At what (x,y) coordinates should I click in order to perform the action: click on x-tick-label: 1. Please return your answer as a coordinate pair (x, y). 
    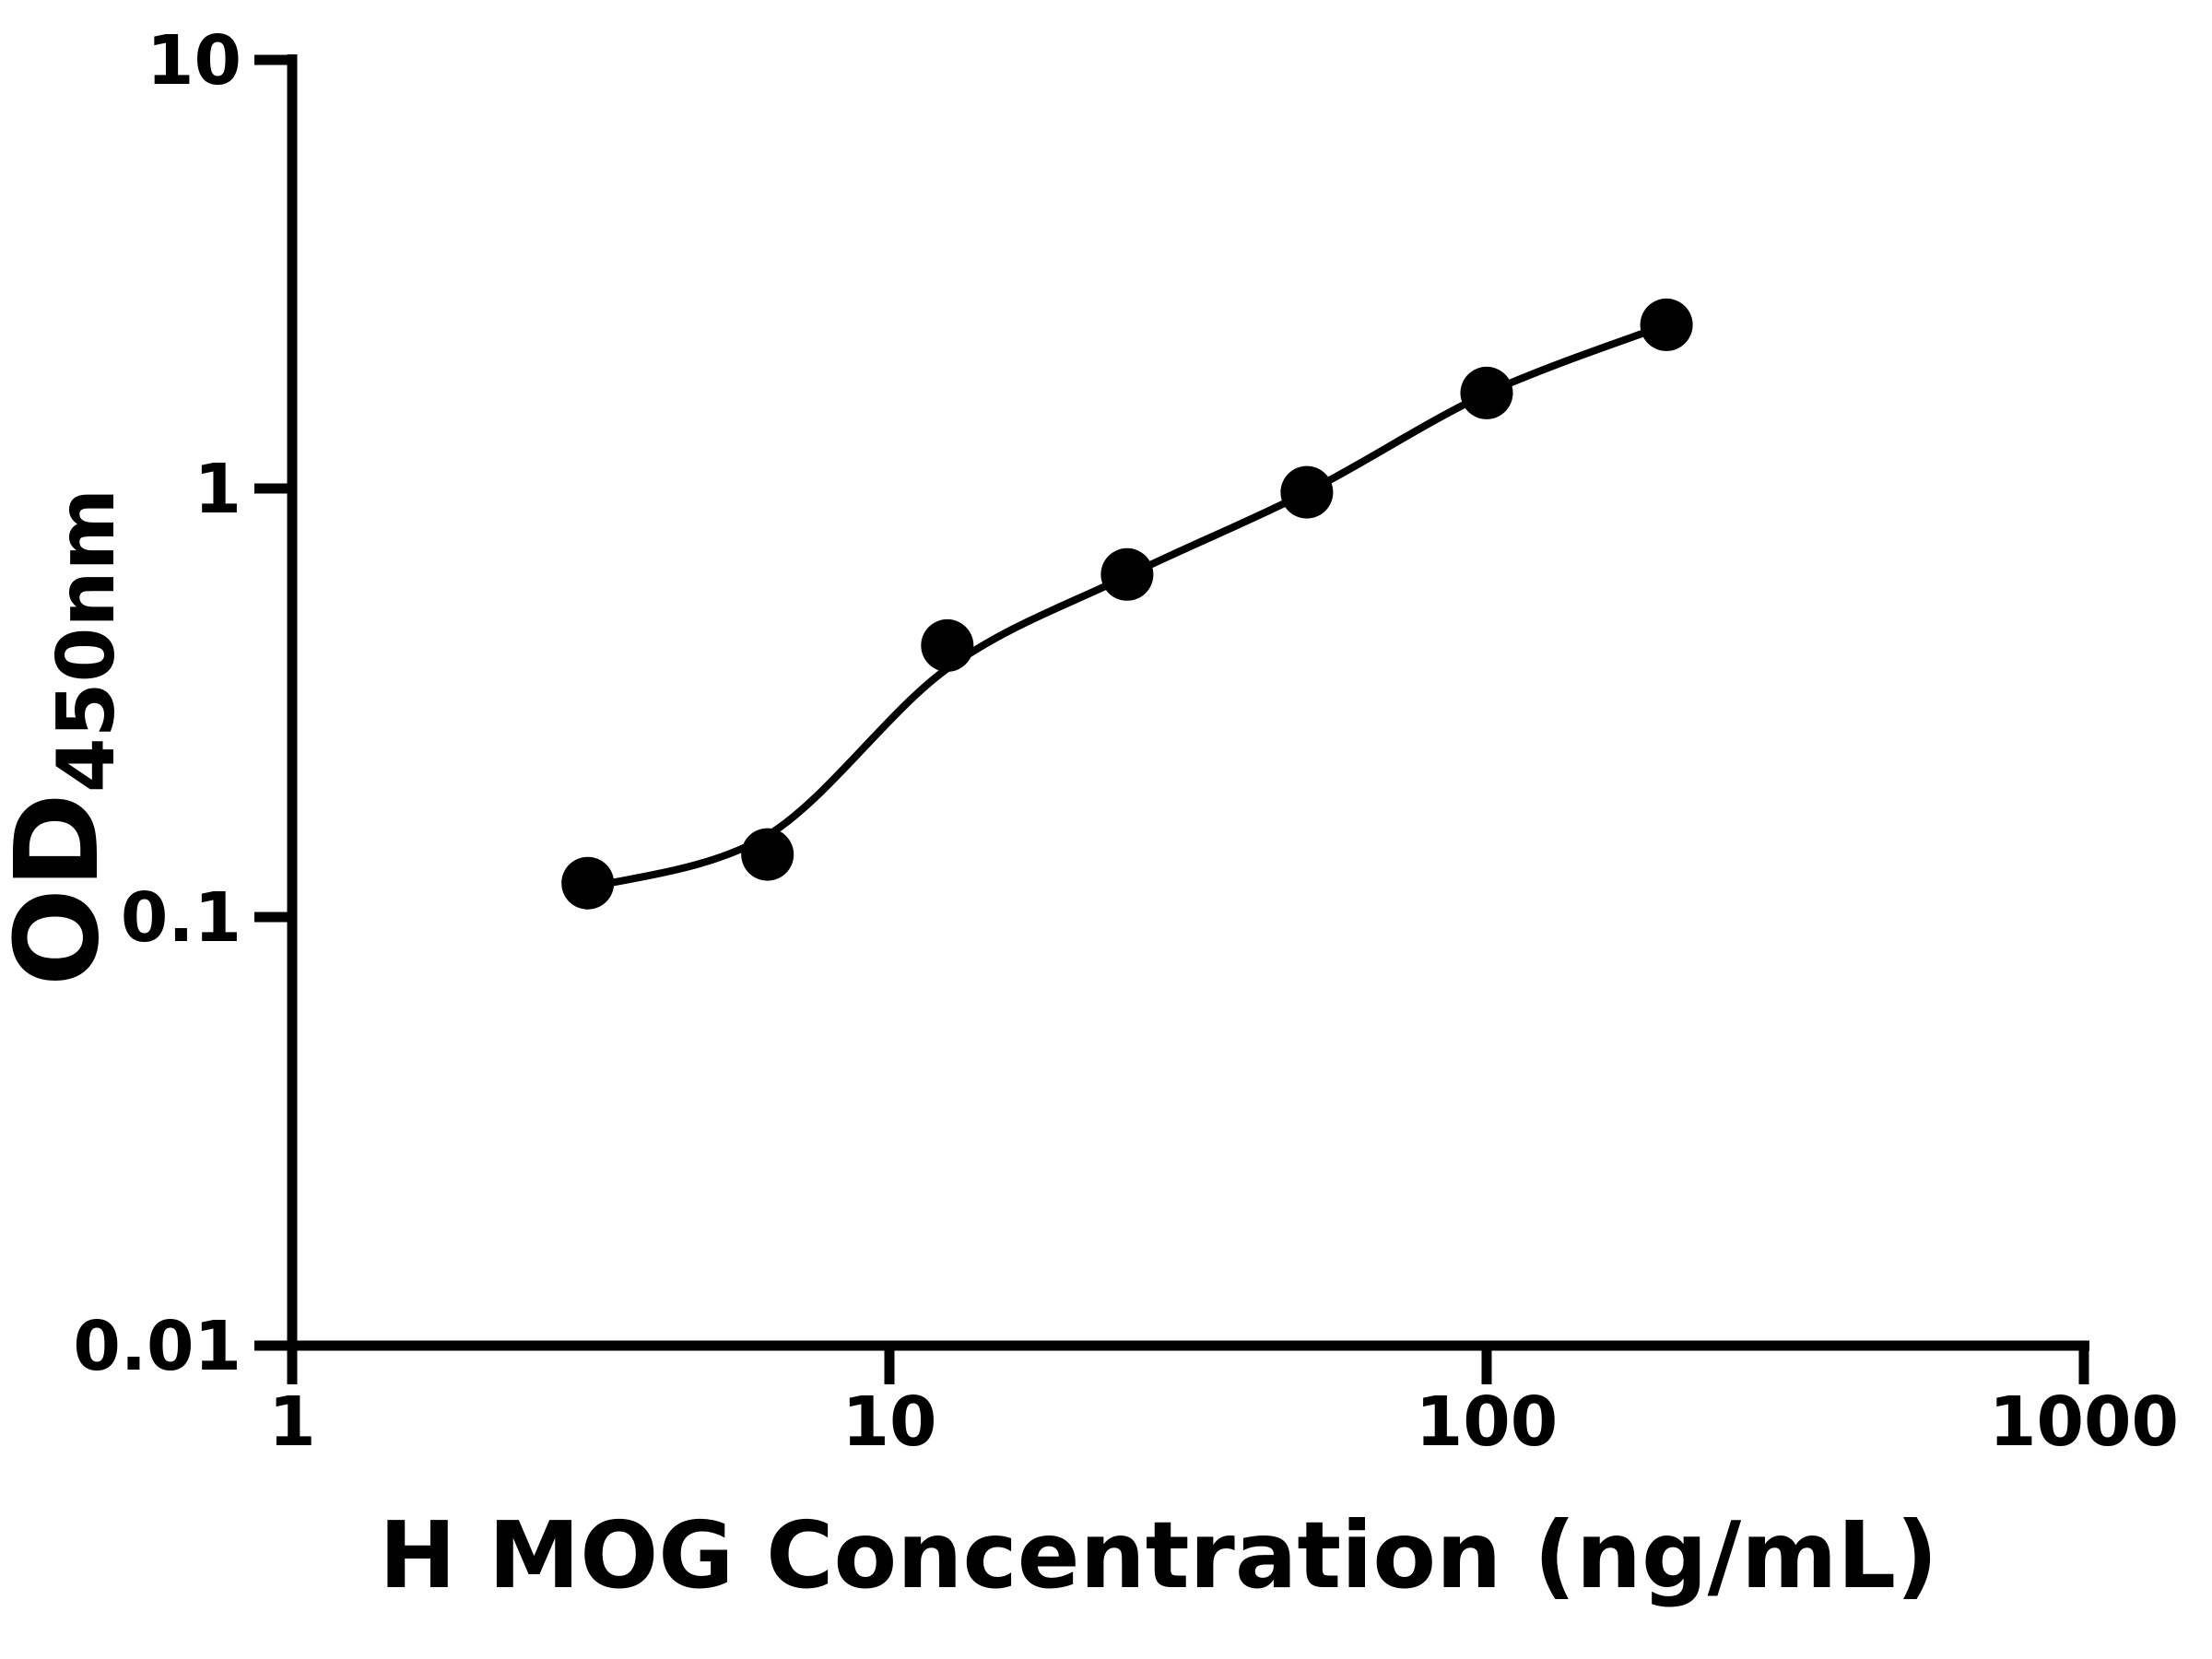
    Looking at the image, I should click on (292, 1422).